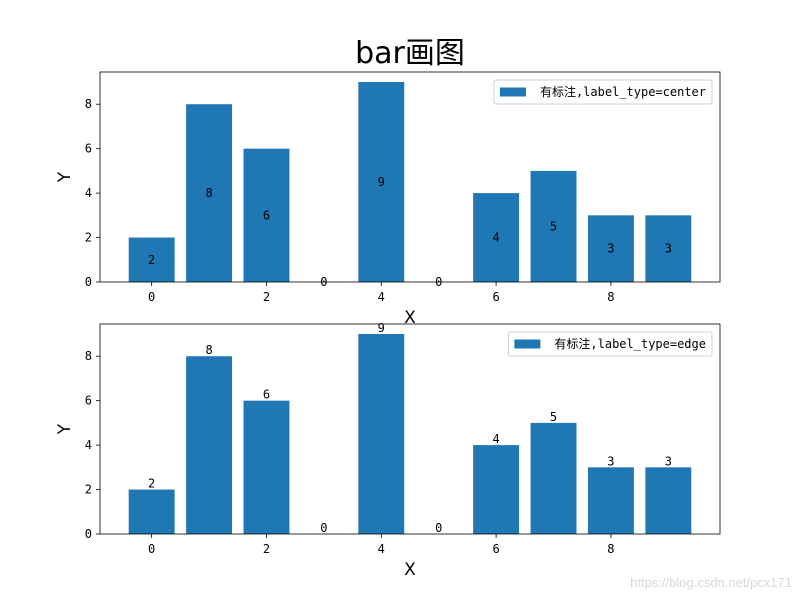 This screenshot has width=800, height=600. I want to click on watermark: https://blog.csdn.net/pcx171, so click(711, 582).